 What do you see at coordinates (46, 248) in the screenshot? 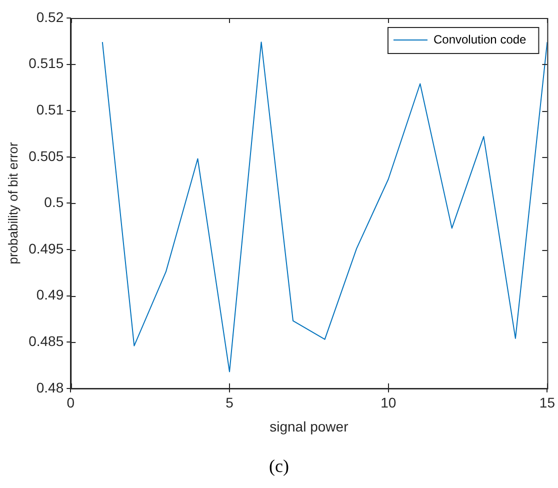
I see `y-tick-label: 0.495` at bounding box center [46, 248].